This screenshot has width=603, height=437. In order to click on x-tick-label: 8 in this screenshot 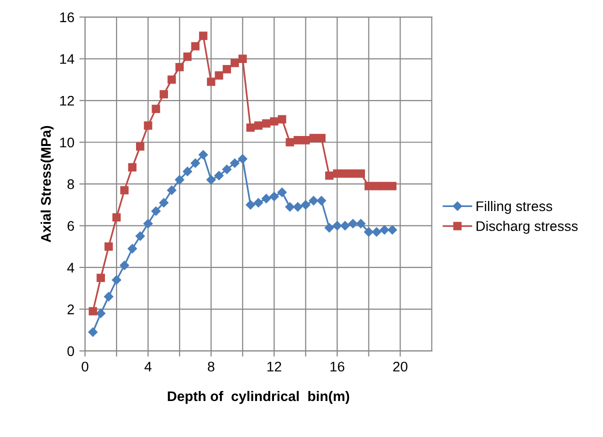, I will do `click(211, 367)`.